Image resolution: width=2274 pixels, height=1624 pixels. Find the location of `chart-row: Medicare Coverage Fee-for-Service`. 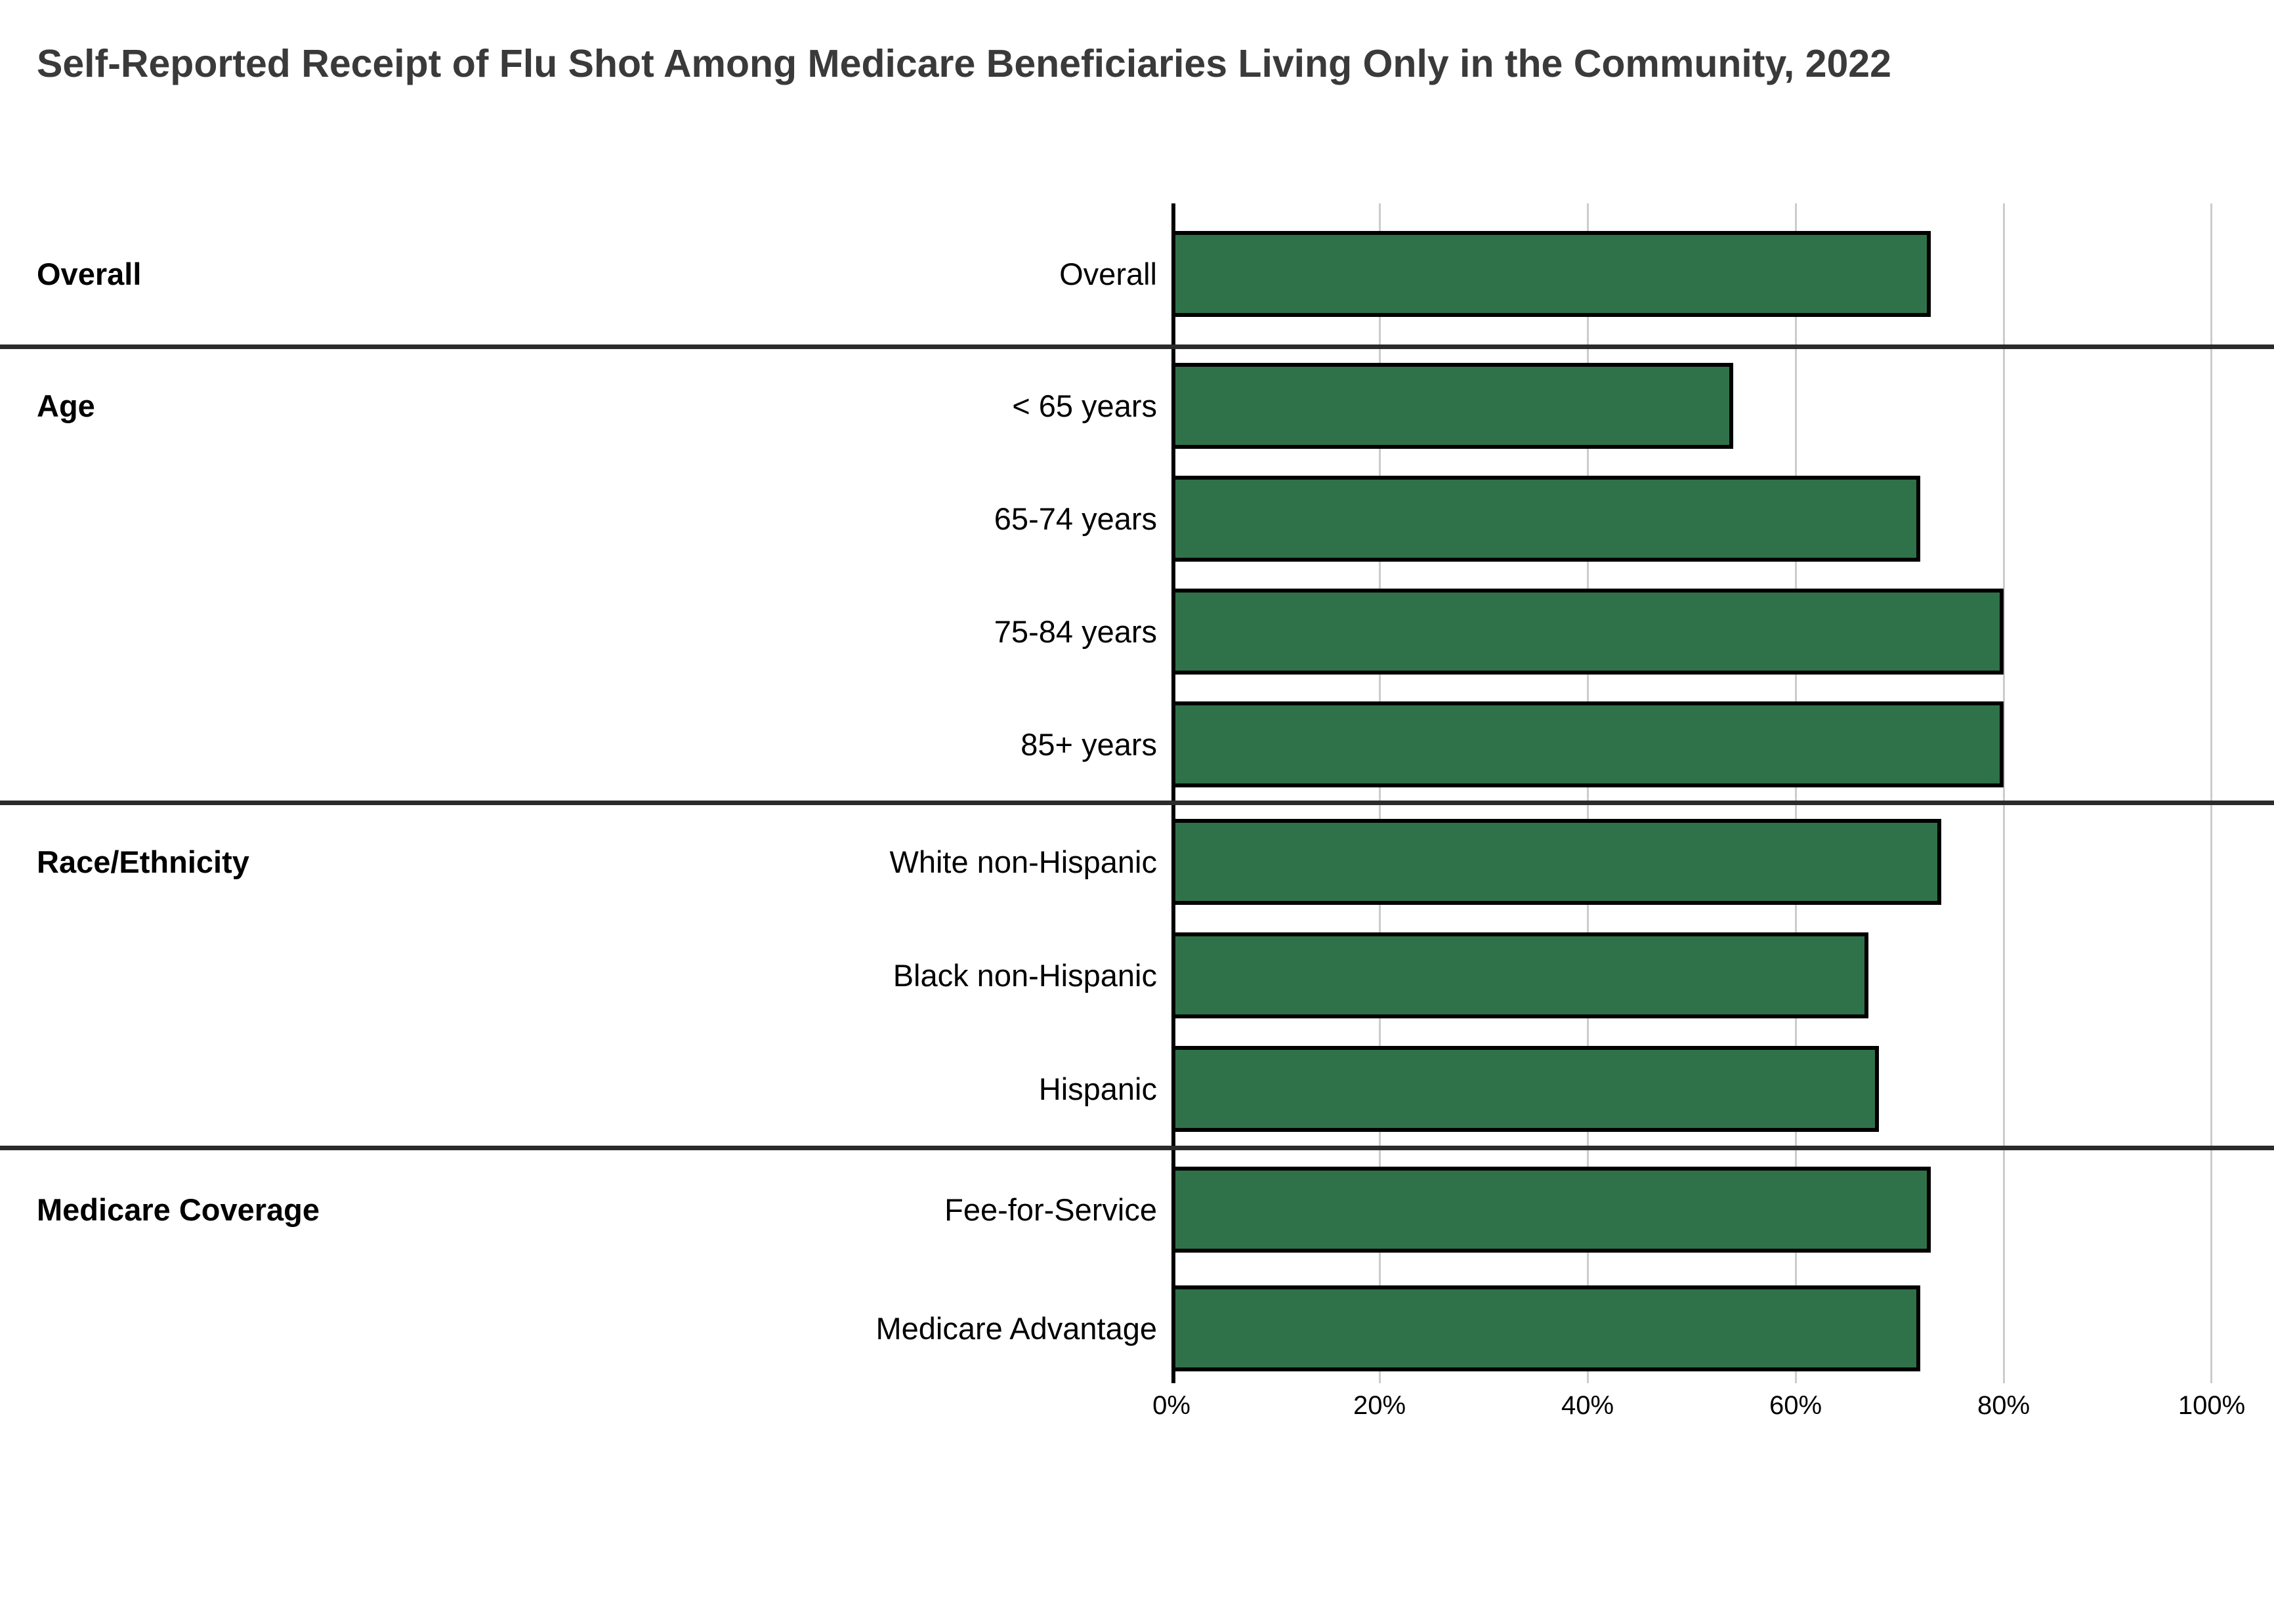

chart-row: Medicare Coverage Fee-for-Service is located at coordinates (1137, 1210).